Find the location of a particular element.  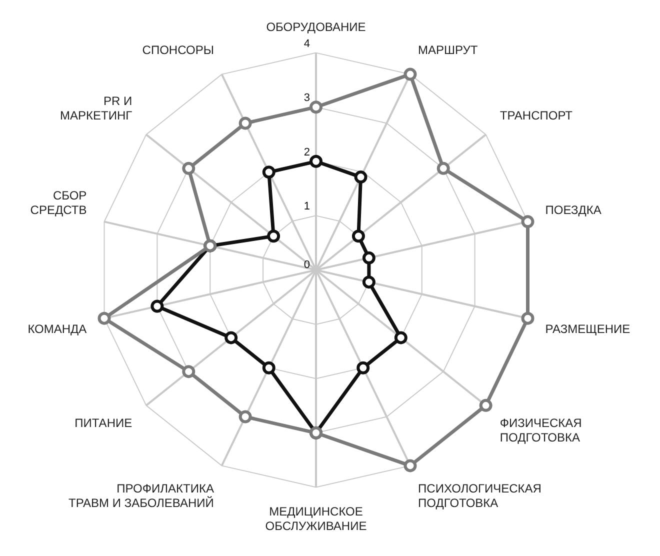

spoke-label: СПОНСОРЫ is located at coordinates (178, 50).